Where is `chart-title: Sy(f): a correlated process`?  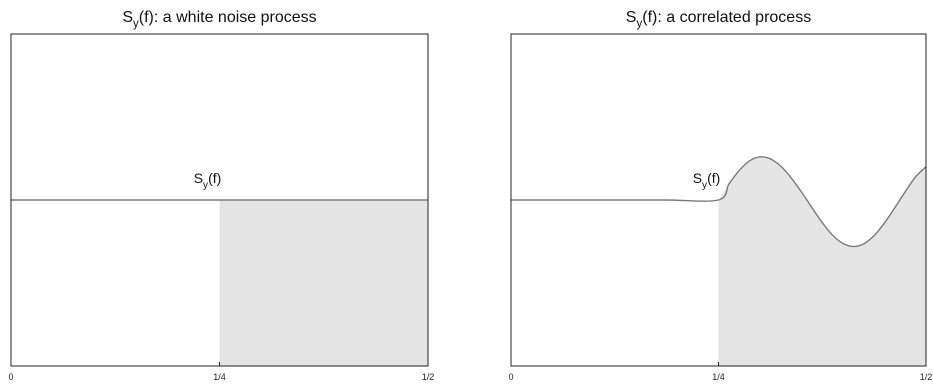
chart-title: Sy(f): a correlated process is located at coordinates (718, 19).